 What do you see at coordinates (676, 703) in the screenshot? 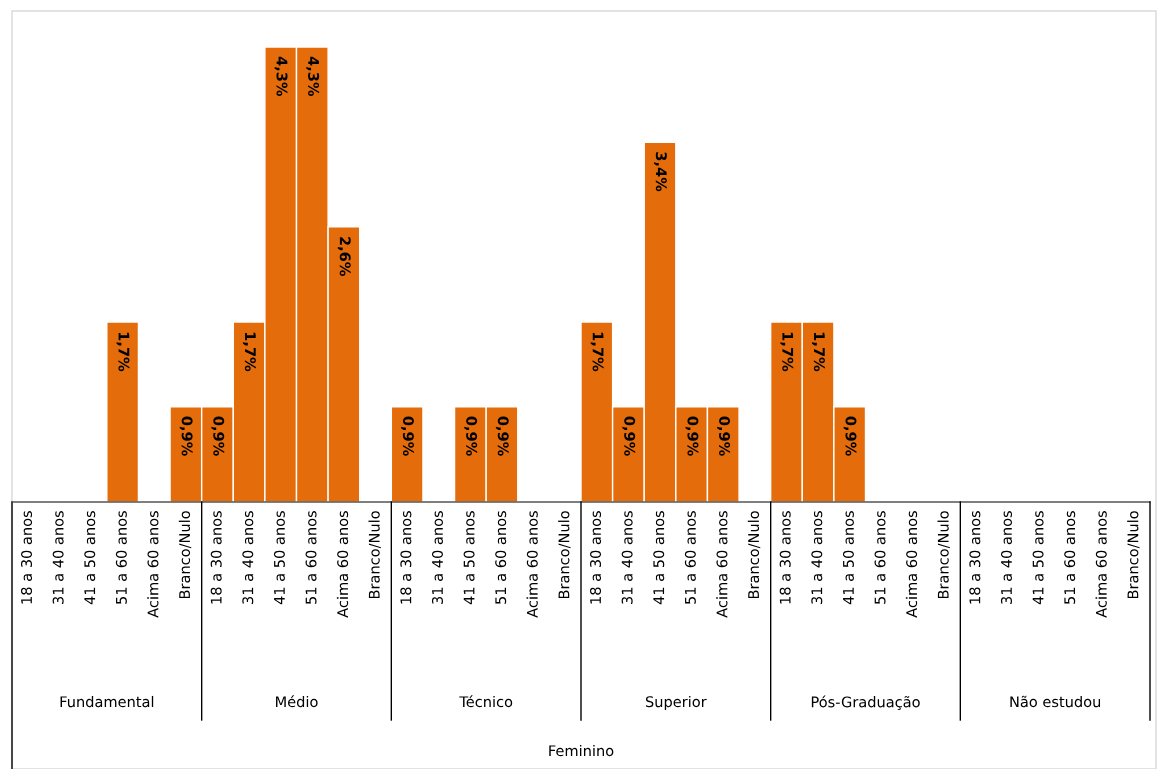
I see `text: Superior` at bounding box center [676, 703].